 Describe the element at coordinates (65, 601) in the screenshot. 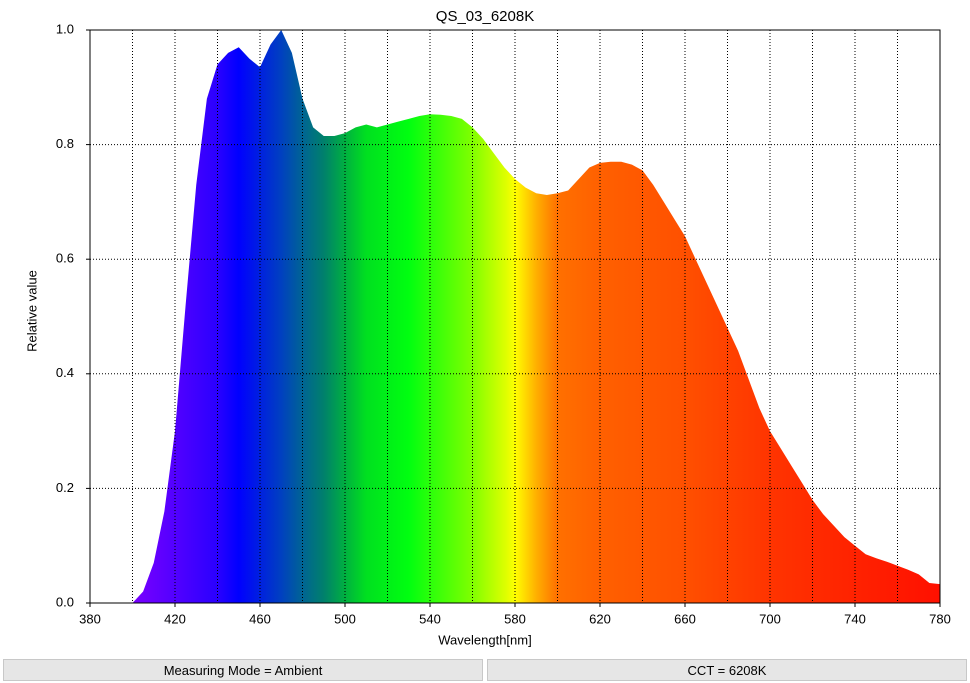

I see `y-tick-label: 0.0` at that location.